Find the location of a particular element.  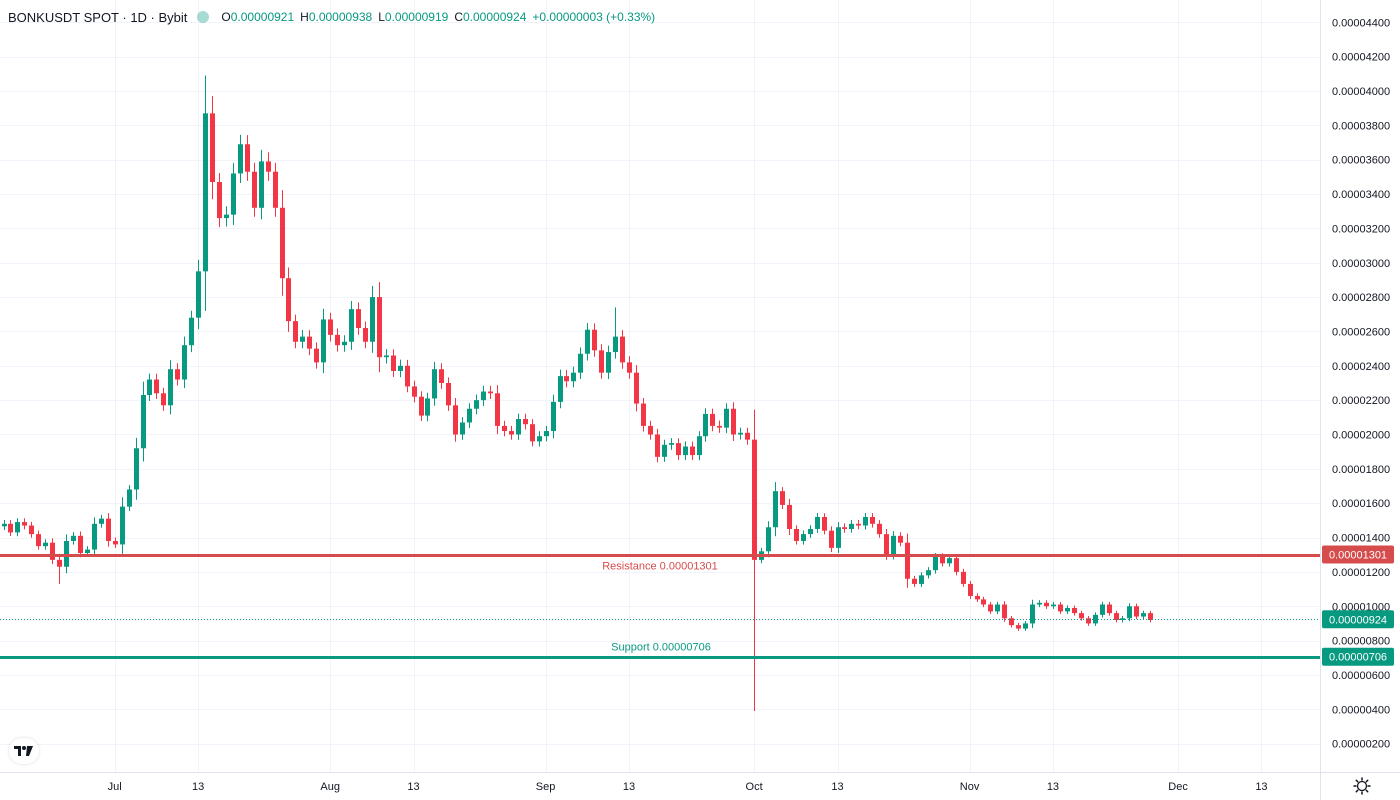

price-axis-tick-label: 0.00002400 is located at coordinates (1361, 367).